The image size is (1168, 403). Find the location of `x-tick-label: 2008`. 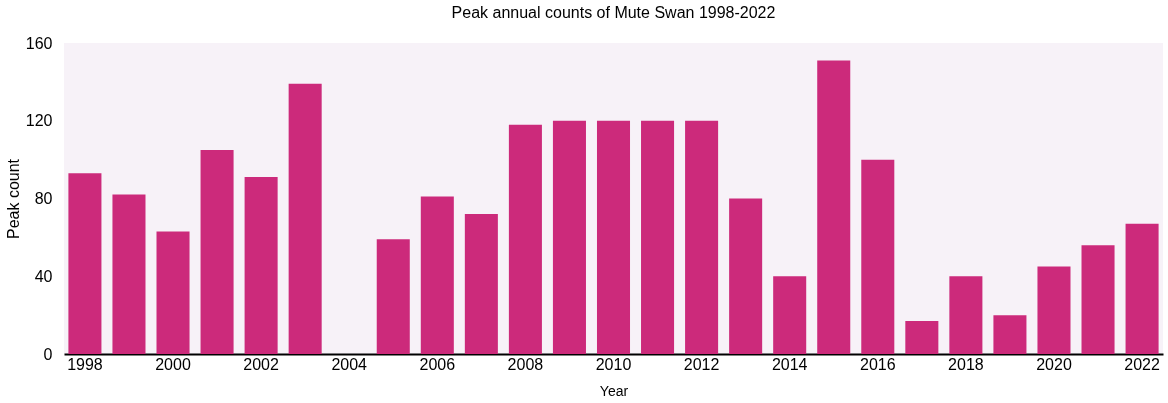

x-tick-label: 2008 is located at coordinates (525, 364).